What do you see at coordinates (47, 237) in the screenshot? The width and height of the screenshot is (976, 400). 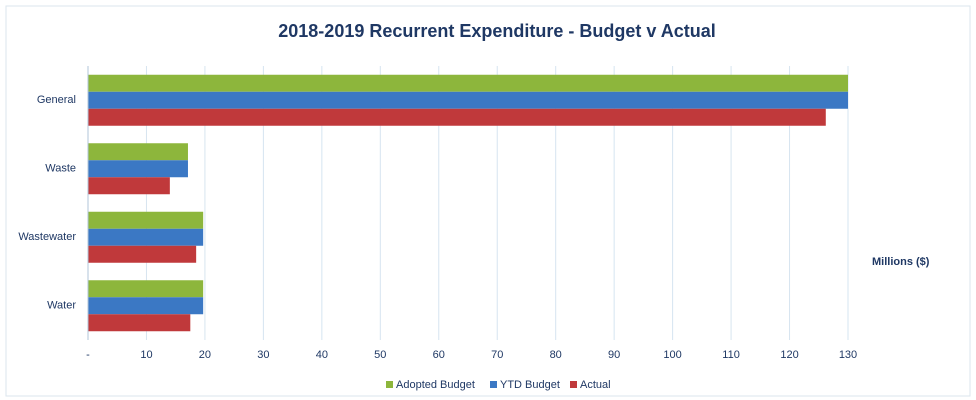 I see `y-tick-label: Wastewater` at bounding box center [47, 237].